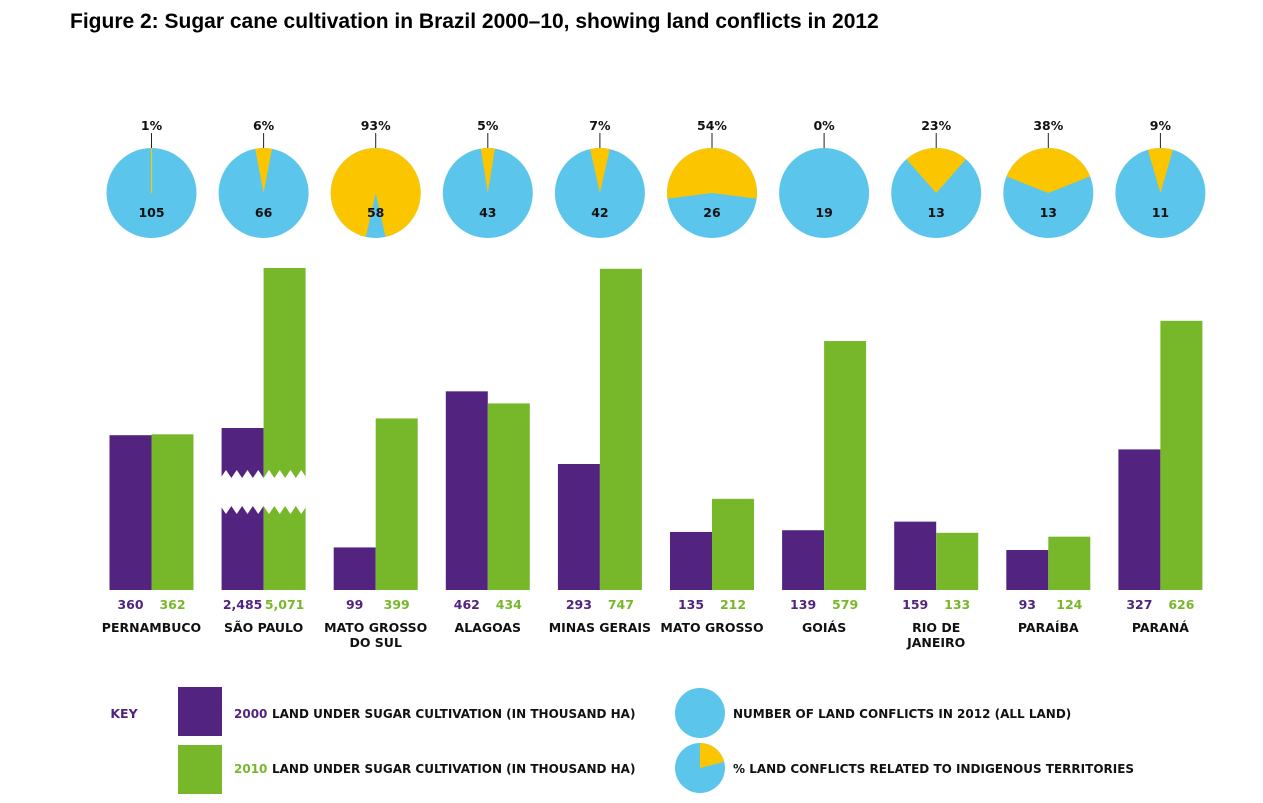  What do you see at coordinates (375, 212) in the screenshot?
I see `conflict-count-label: 58` at bounding box center [375, 212].